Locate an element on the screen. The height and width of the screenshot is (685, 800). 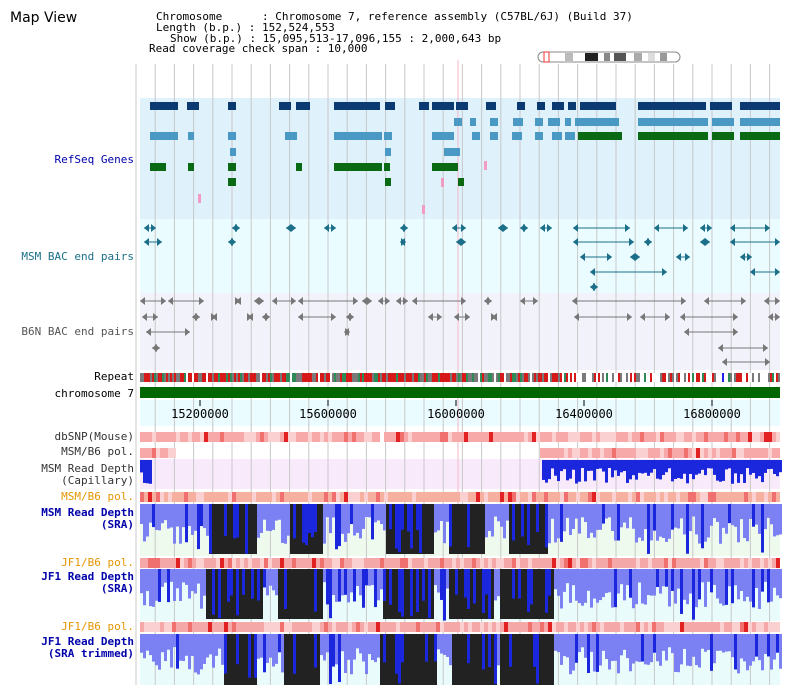
track-label-jf1-depth-sra: JF1 Read Depth (SRA) is located at coordinates (87, 582).